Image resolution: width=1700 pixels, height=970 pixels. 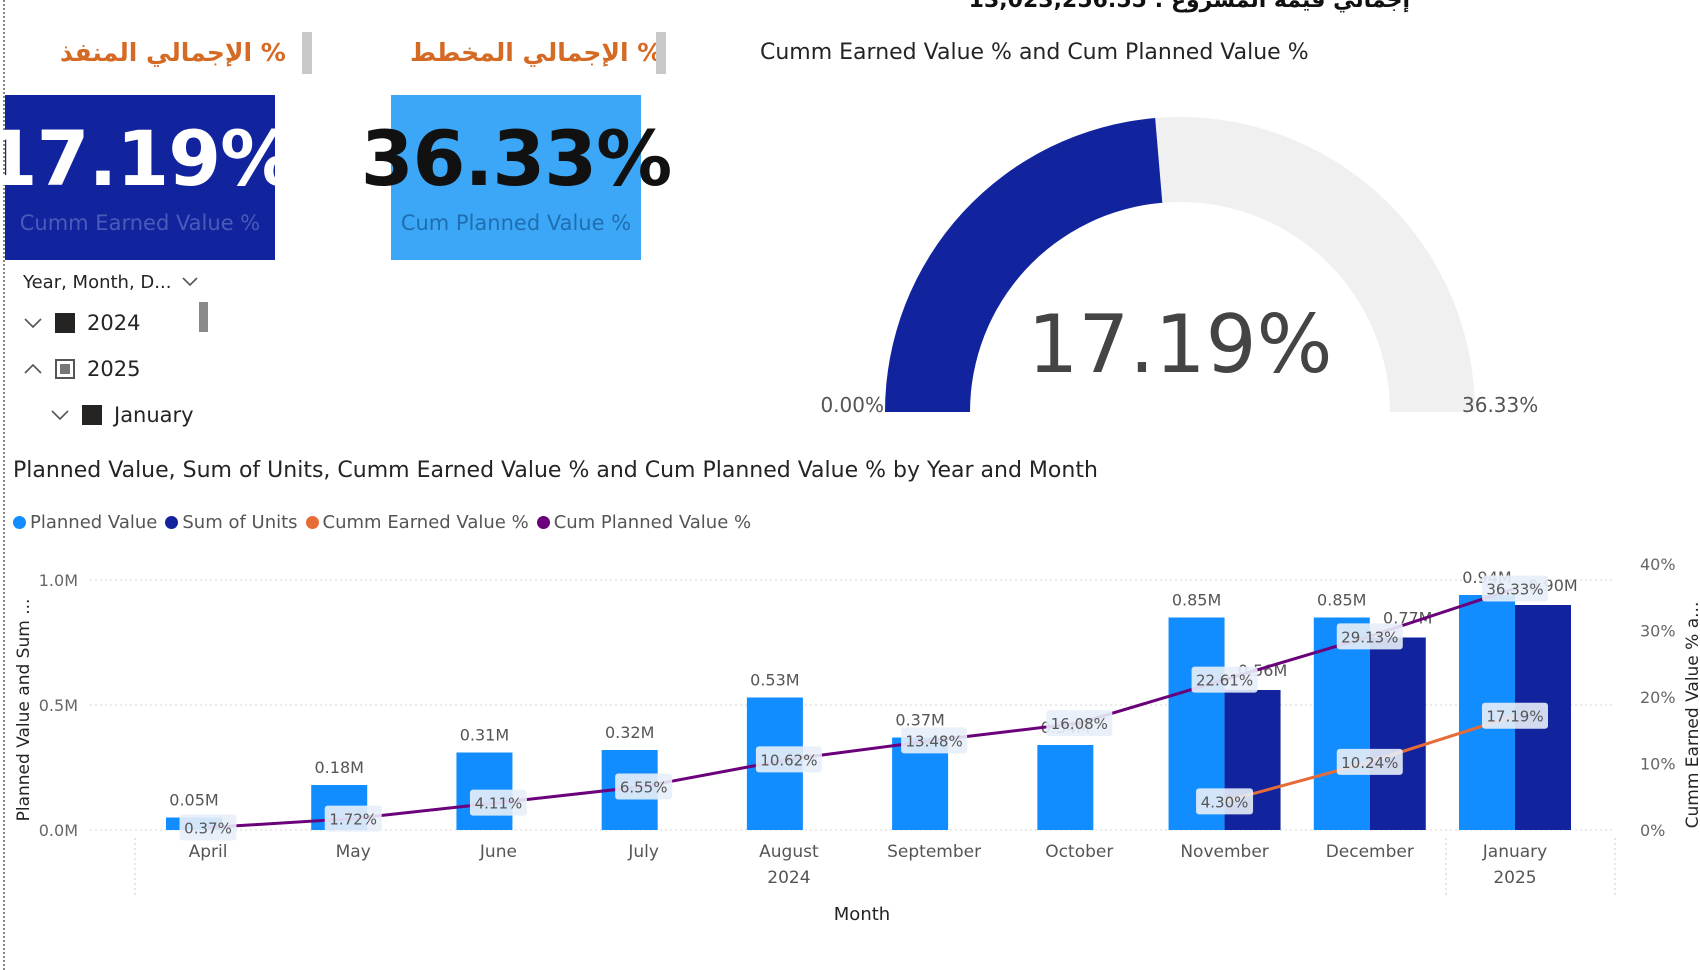 I want to click on line-data-label: 6.55%, so click(x=644, y=787).